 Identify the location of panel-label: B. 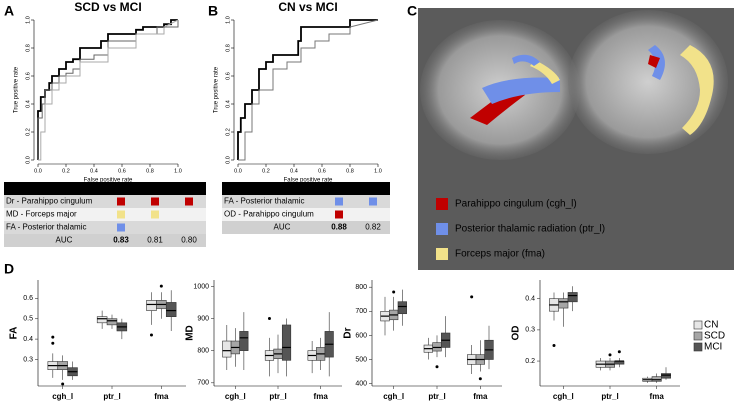
(213, 11).